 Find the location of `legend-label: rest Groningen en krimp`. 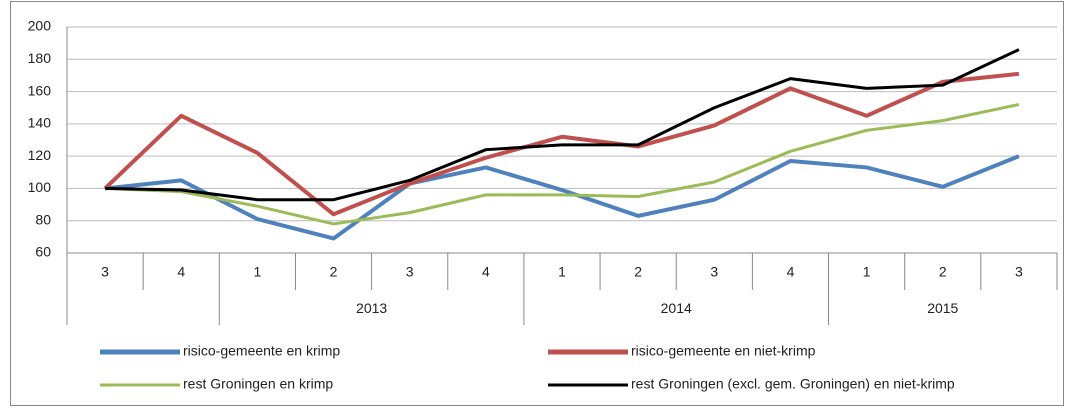

legend-label: rest Groningen en krimp is located at coordinates (258, 384).